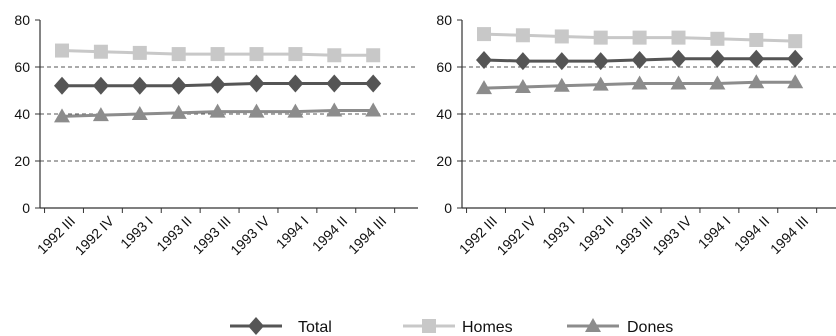 This screenshot has width=836, height=336. I want to click on left-y-tick-label: 80, so click(22, 20).